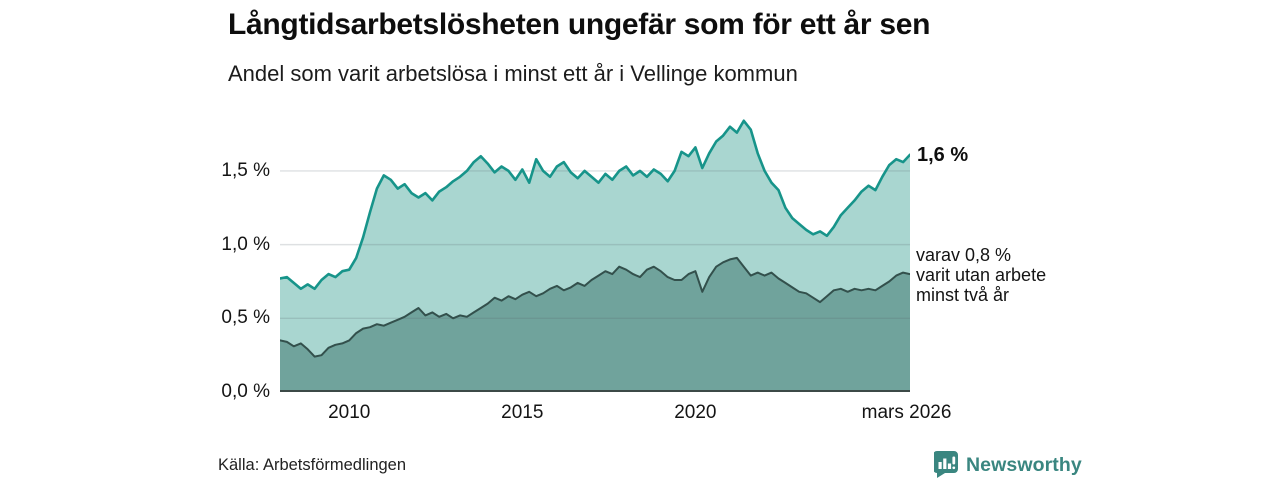 The image size is (1280, 480). Describe the element at coordinates (906, 412) in the screenshot. I see `x-axis-tick-label: mars 2026` at that location.